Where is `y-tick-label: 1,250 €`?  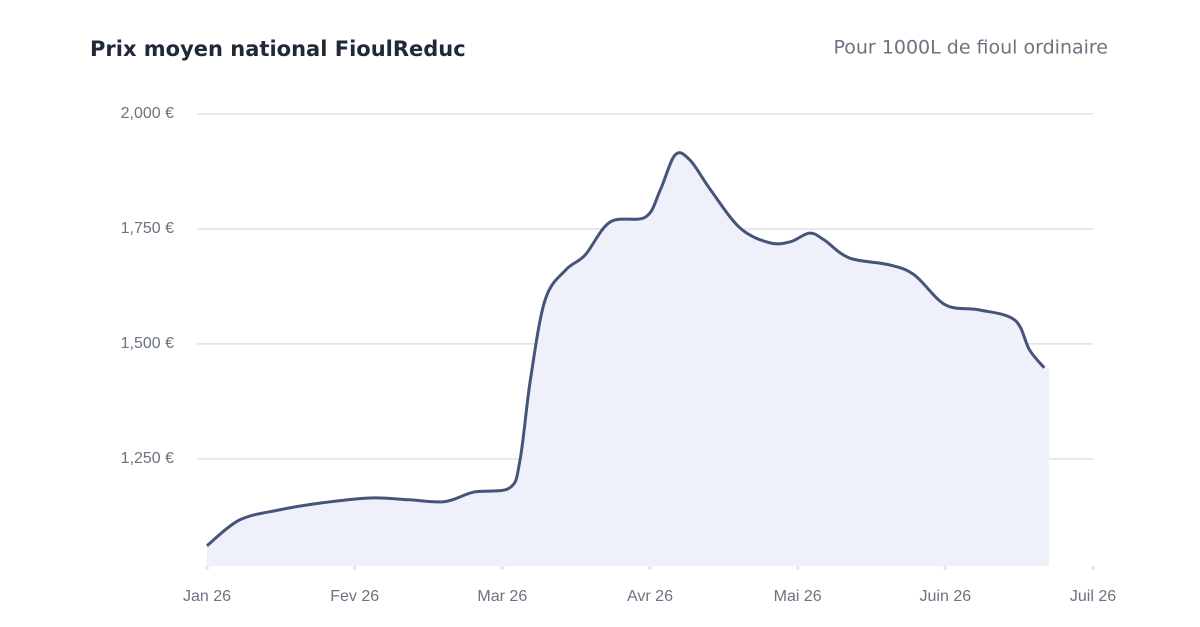 y-tick-label: 1,250 € is located at coordinates (147, 458).